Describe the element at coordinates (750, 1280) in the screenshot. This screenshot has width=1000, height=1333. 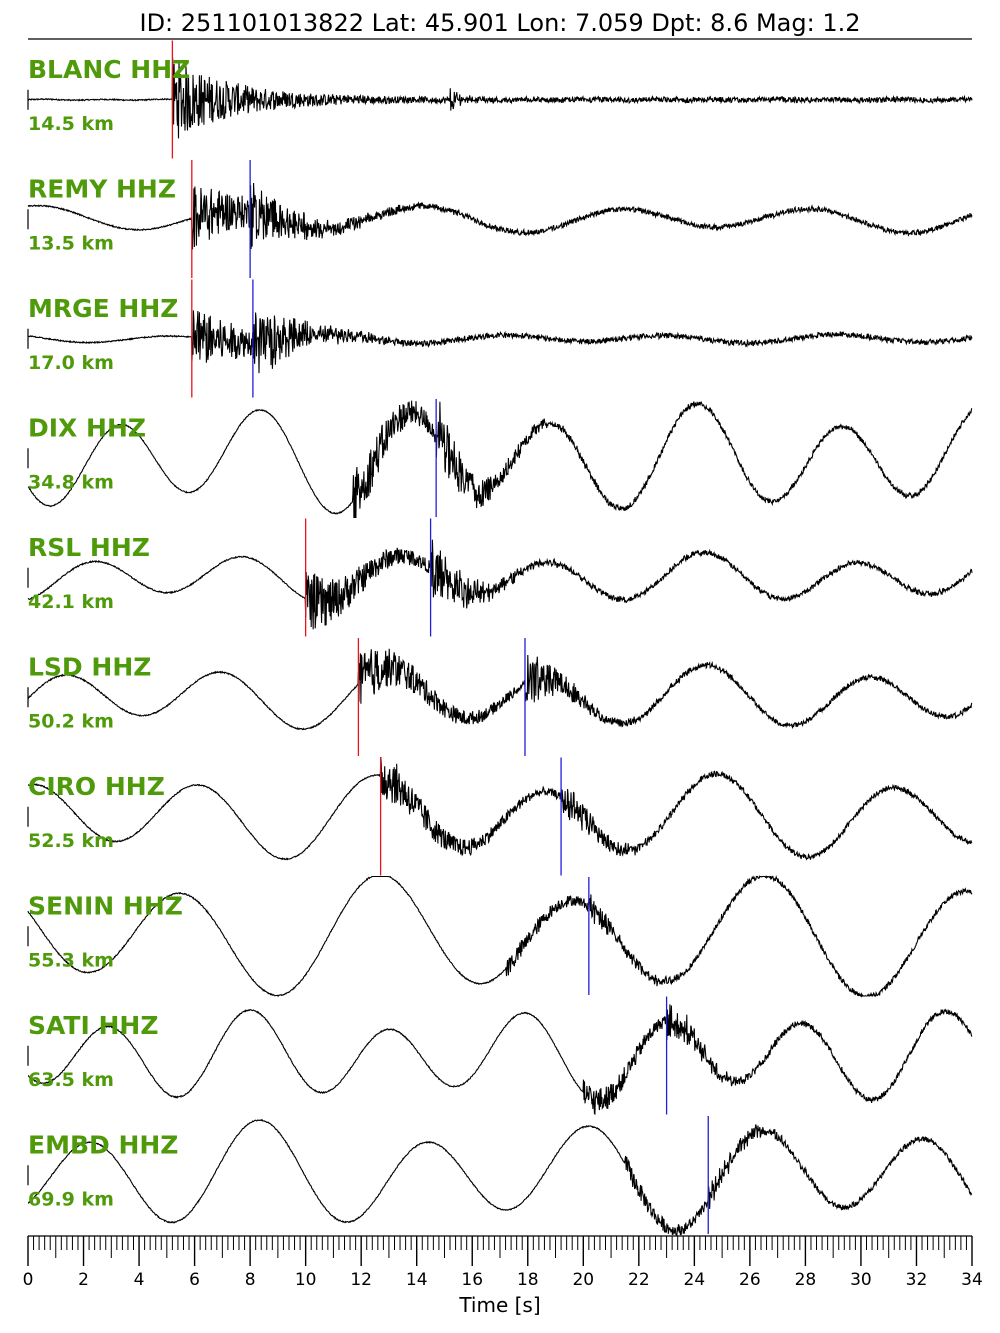
I see `x-tick-label: 26` at that location.